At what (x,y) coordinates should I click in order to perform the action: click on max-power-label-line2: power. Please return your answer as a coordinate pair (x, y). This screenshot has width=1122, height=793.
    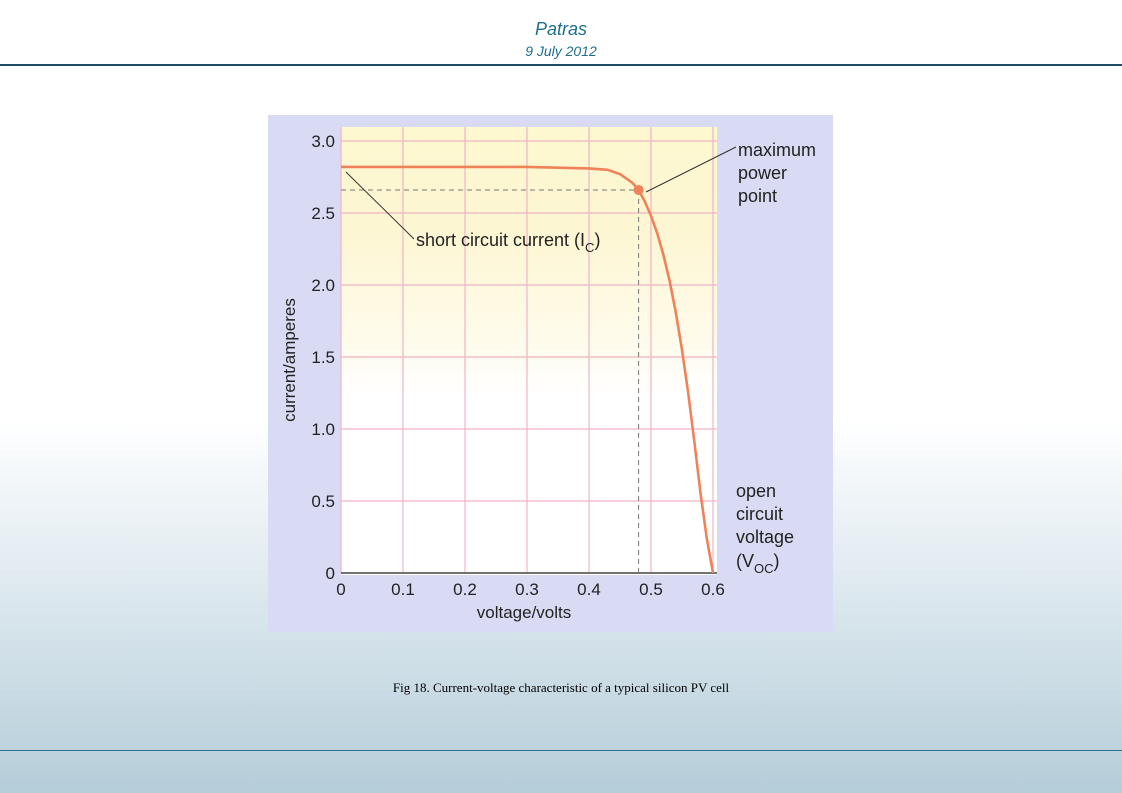
    Looking at the image, I should click on (762, 173).